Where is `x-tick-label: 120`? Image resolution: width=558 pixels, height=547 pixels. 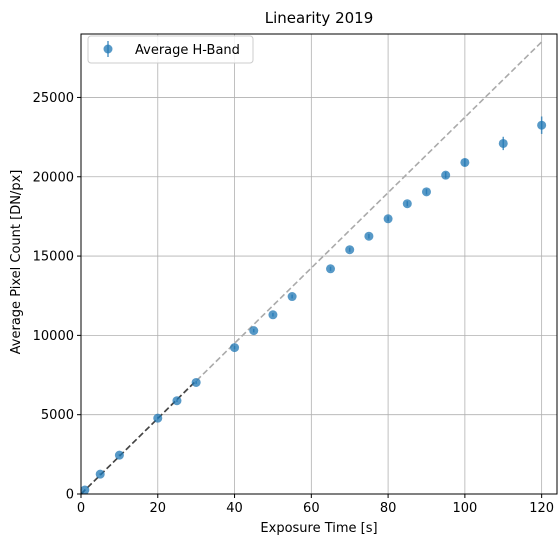 x-tick-label: 120 is located at coordinates (541, 508).